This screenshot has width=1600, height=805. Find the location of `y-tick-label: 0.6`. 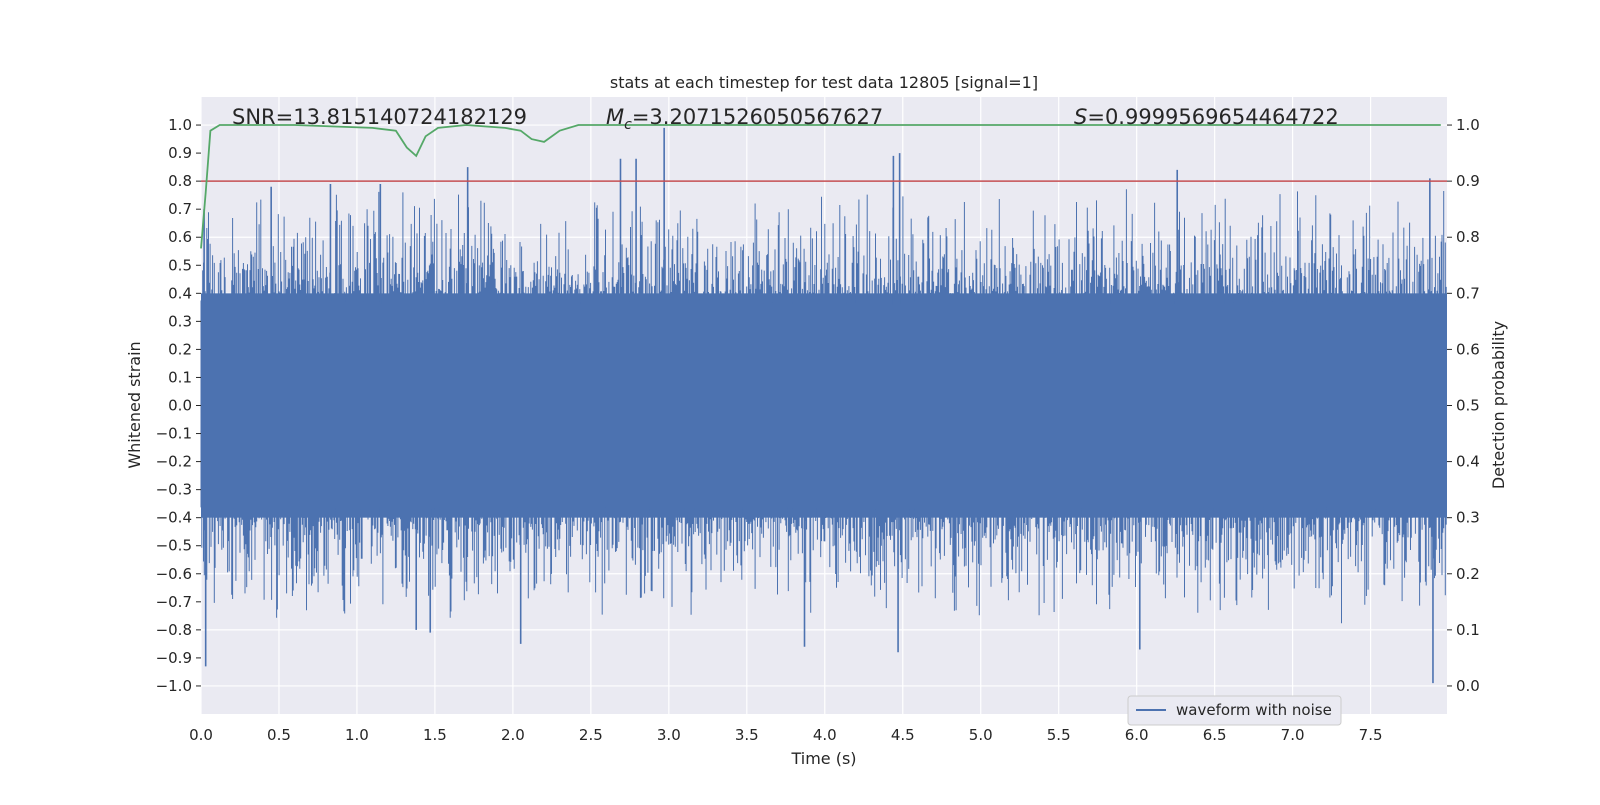

y-tick-label: 0.6 is located at coordinates (180, 237).